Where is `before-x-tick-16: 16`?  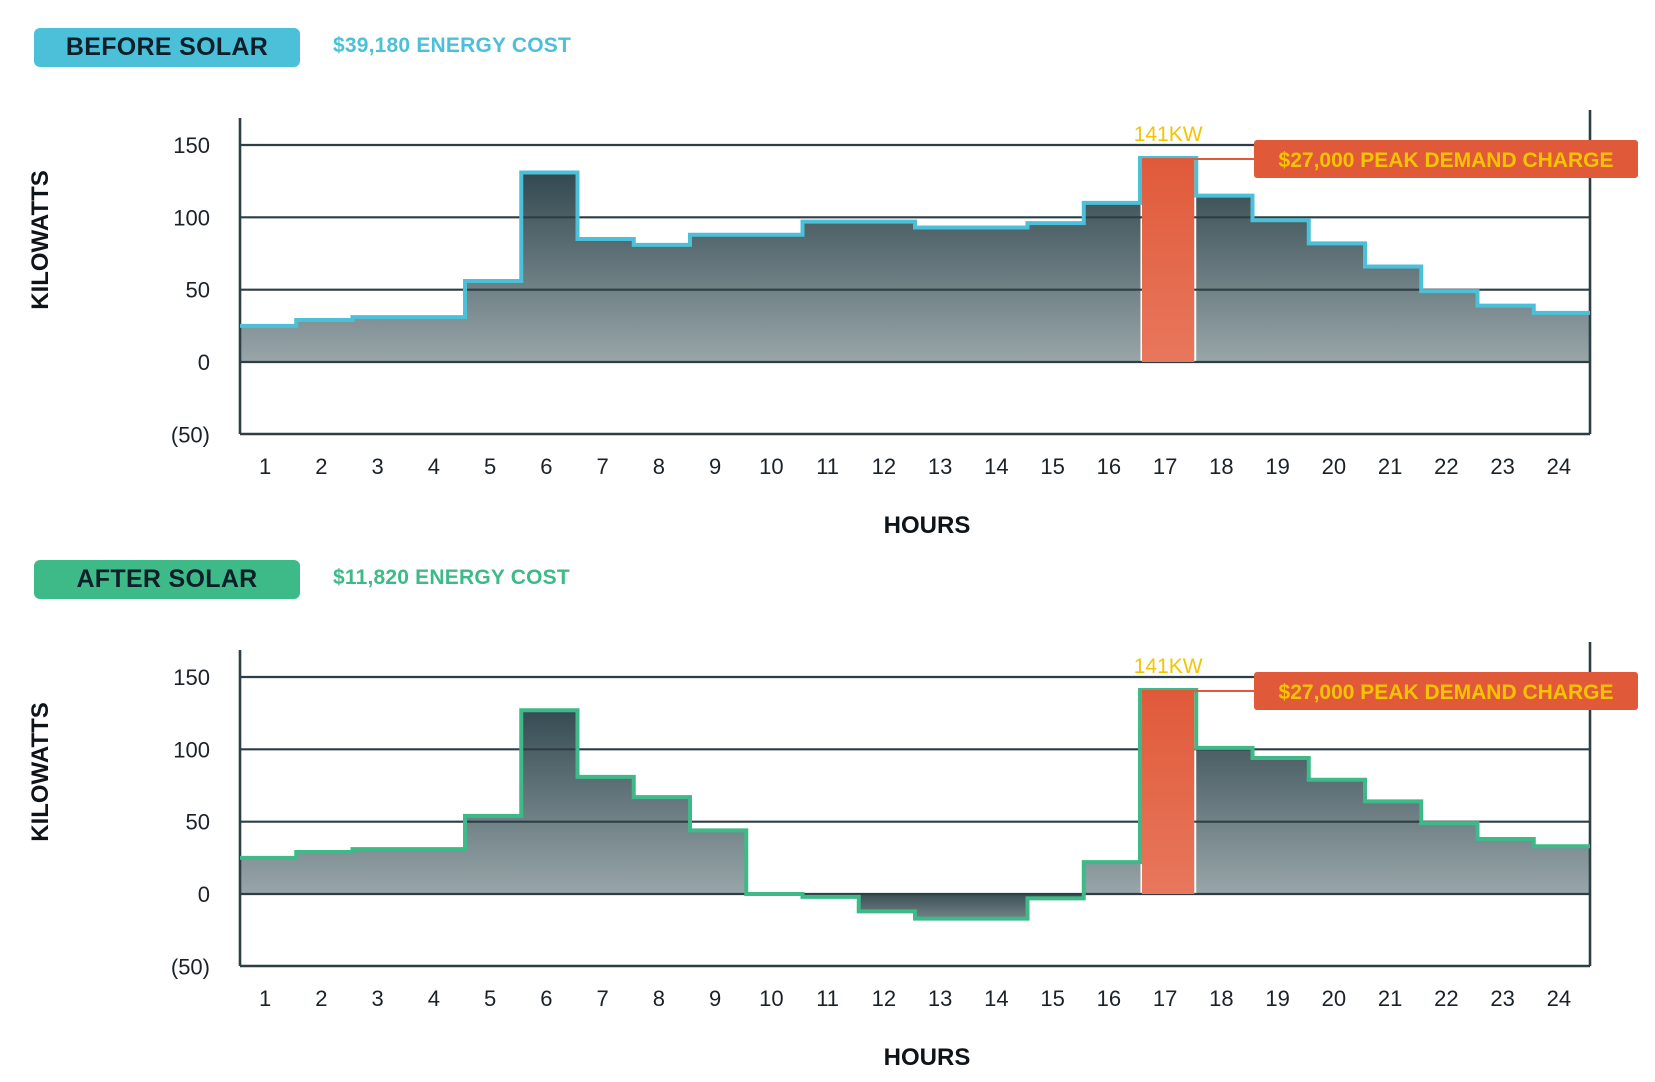
before-x-tick-16: 16 is located at coordinates (1109, 466).